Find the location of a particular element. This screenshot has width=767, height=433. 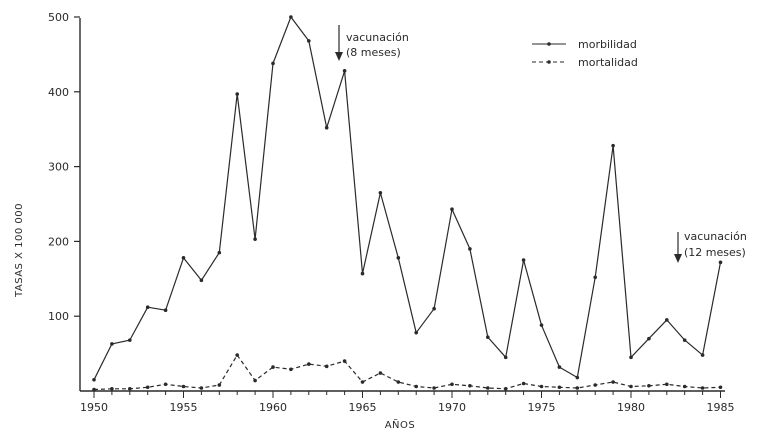

point-morbilidad-1967 is located at coordinates (398, 258).